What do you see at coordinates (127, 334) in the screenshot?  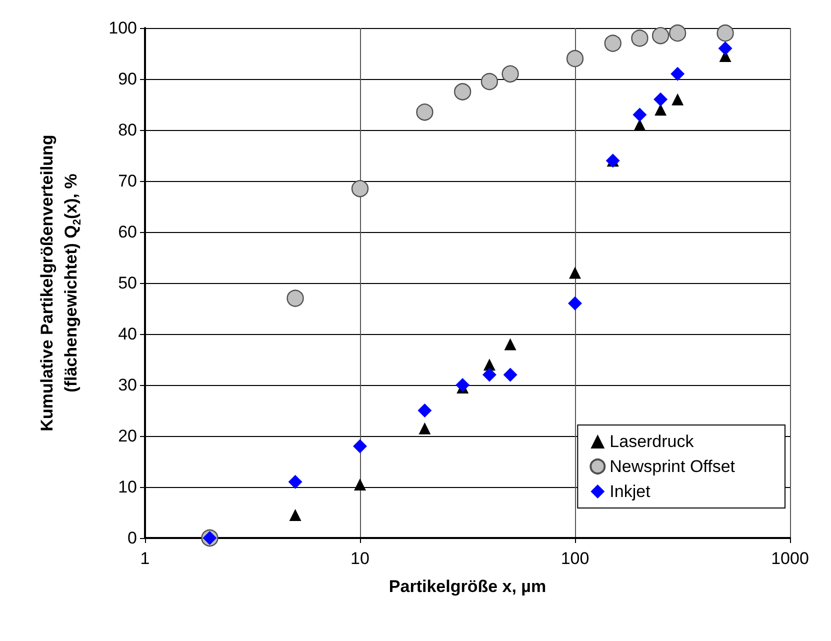 I see `y-tick-label: 40` at bounding box center [127, 334].